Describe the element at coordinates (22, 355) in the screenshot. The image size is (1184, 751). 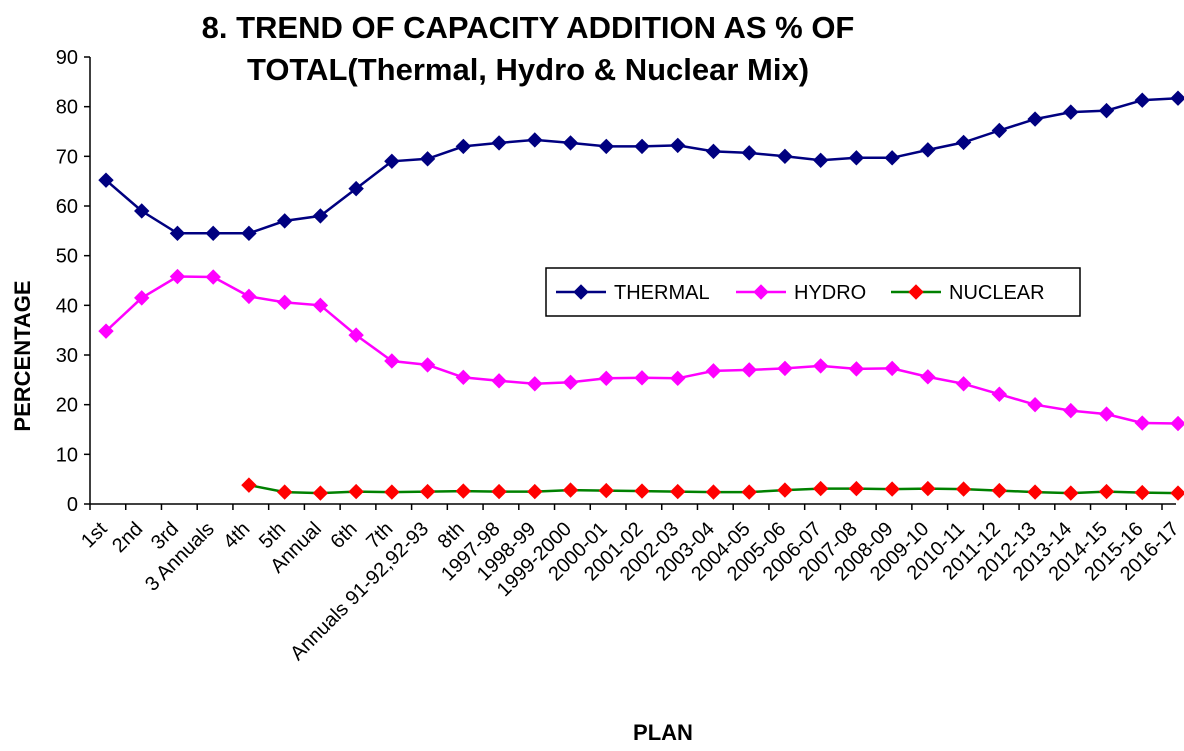
I see `y-axis-title: PERCENTAGE` at that location.